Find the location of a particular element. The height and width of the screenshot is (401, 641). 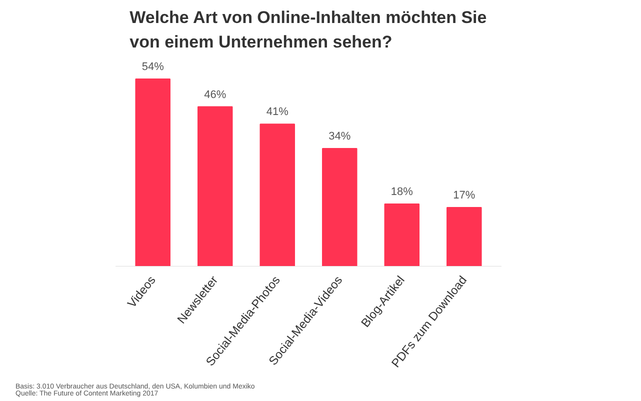

data-label: 41% is located at coordinates (277, 112).